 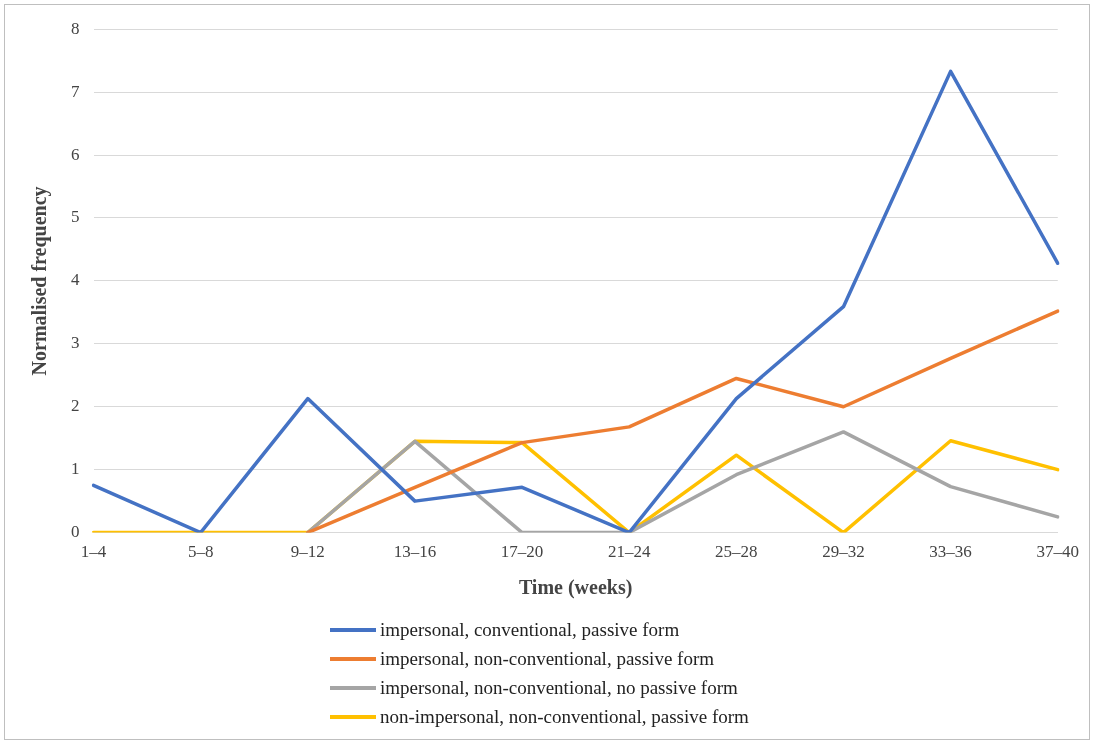 I want to click on x-tick-label: 9–12, so click(x=307, y=552).